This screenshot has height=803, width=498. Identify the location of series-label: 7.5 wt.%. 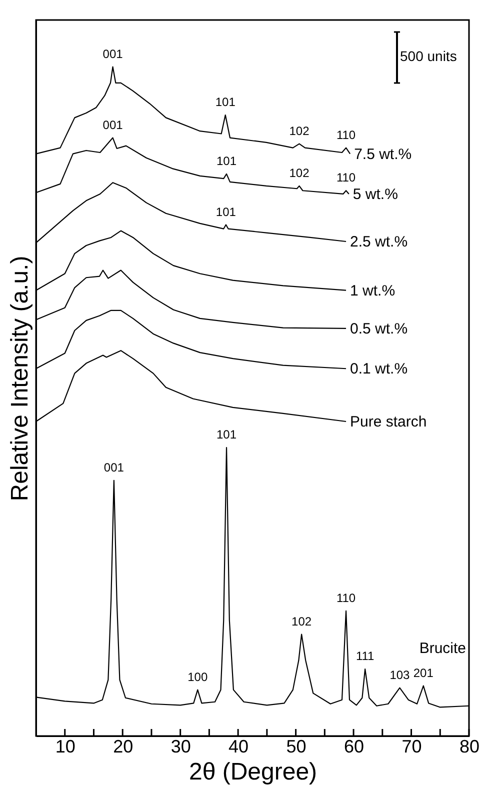
(383, 154).